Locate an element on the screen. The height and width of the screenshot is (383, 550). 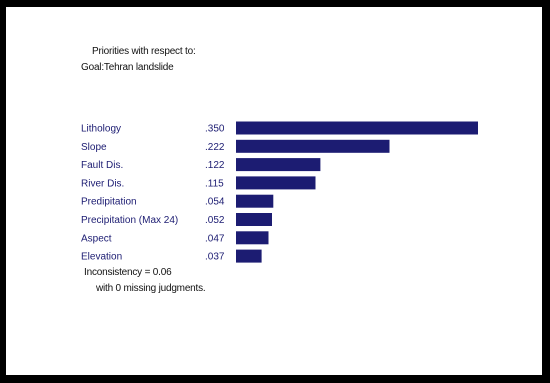
bar-elevation is located at coordinates (249, 256).